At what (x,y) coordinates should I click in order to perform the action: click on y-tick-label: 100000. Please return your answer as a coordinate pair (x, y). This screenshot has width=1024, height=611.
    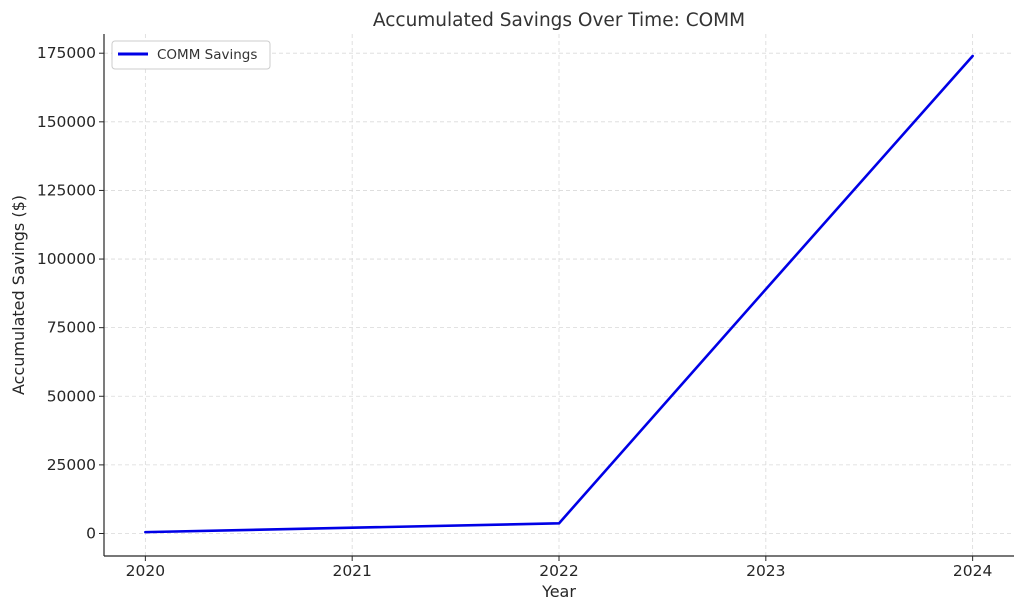
    Looking at the image, I should click on (66, 259).